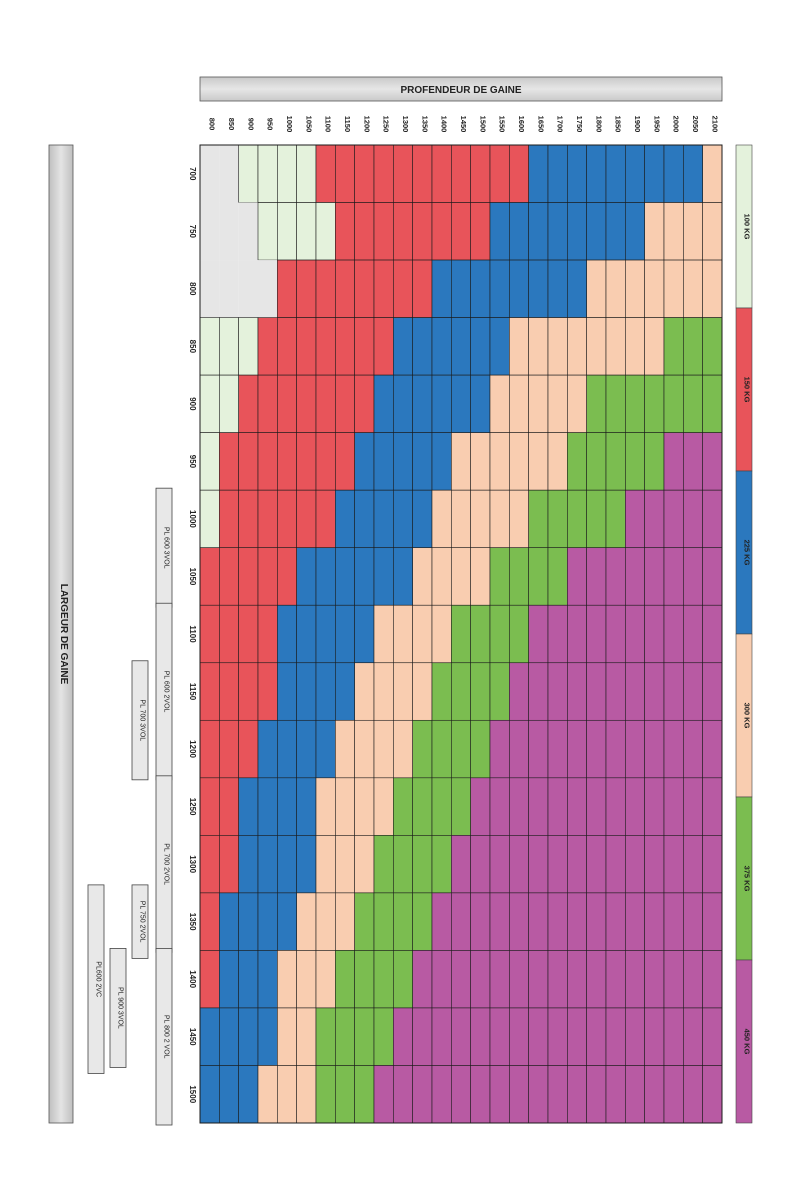 This screenshot has height=1200, width=800. Describe the element at coordinates (747, 390) in the screenshot. I see `legend-label: 150 KG` at that location.